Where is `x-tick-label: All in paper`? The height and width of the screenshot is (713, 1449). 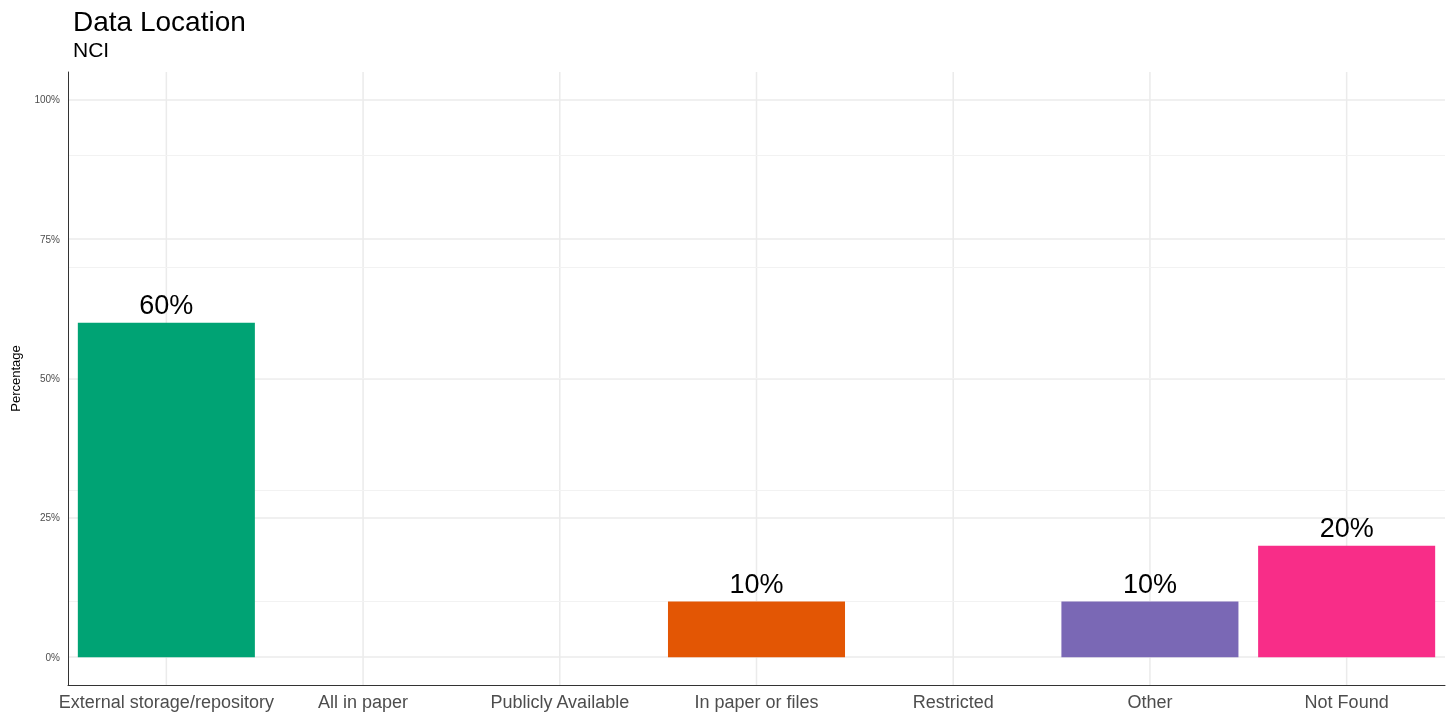 x-tick-label: All in paper is located at coordinates (363, 702).